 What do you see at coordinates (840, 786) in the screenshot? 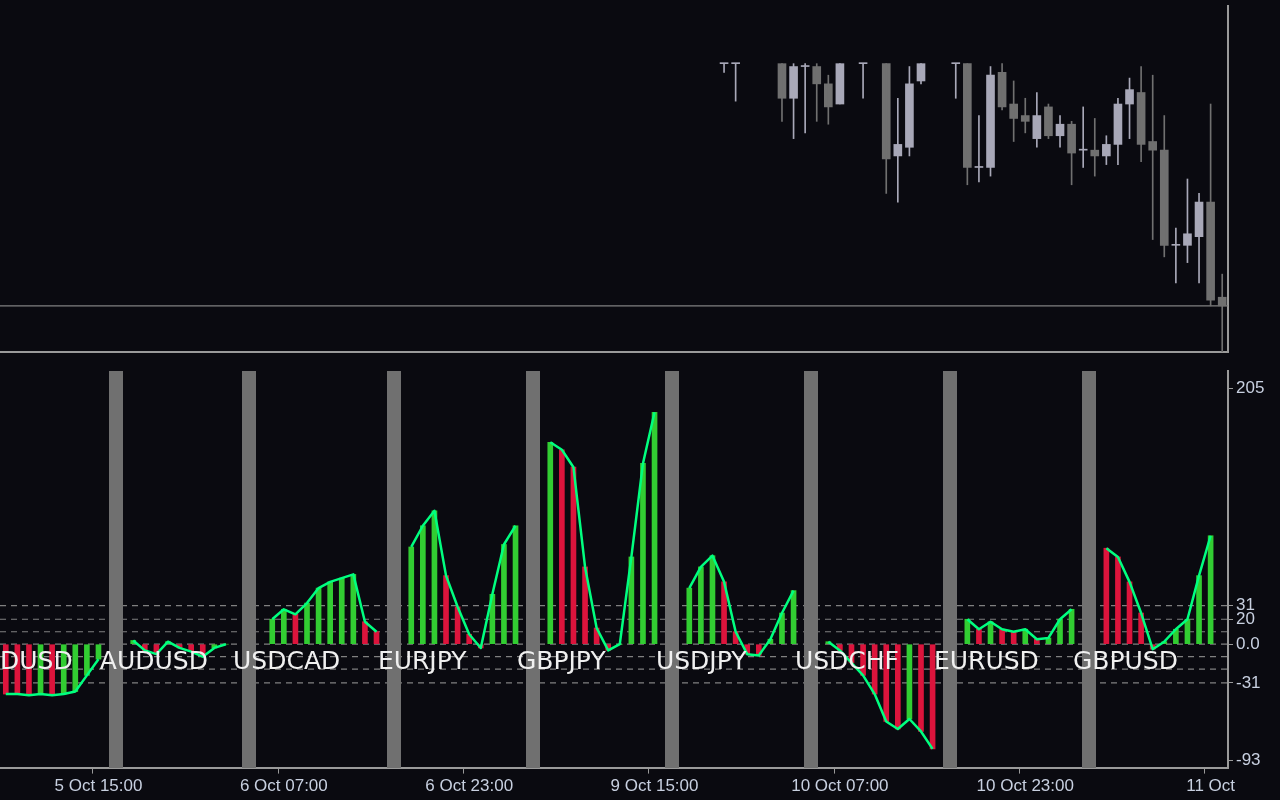
I see `x-tick-label: 10 Oct 07:00` at bounding box center [840, 786].